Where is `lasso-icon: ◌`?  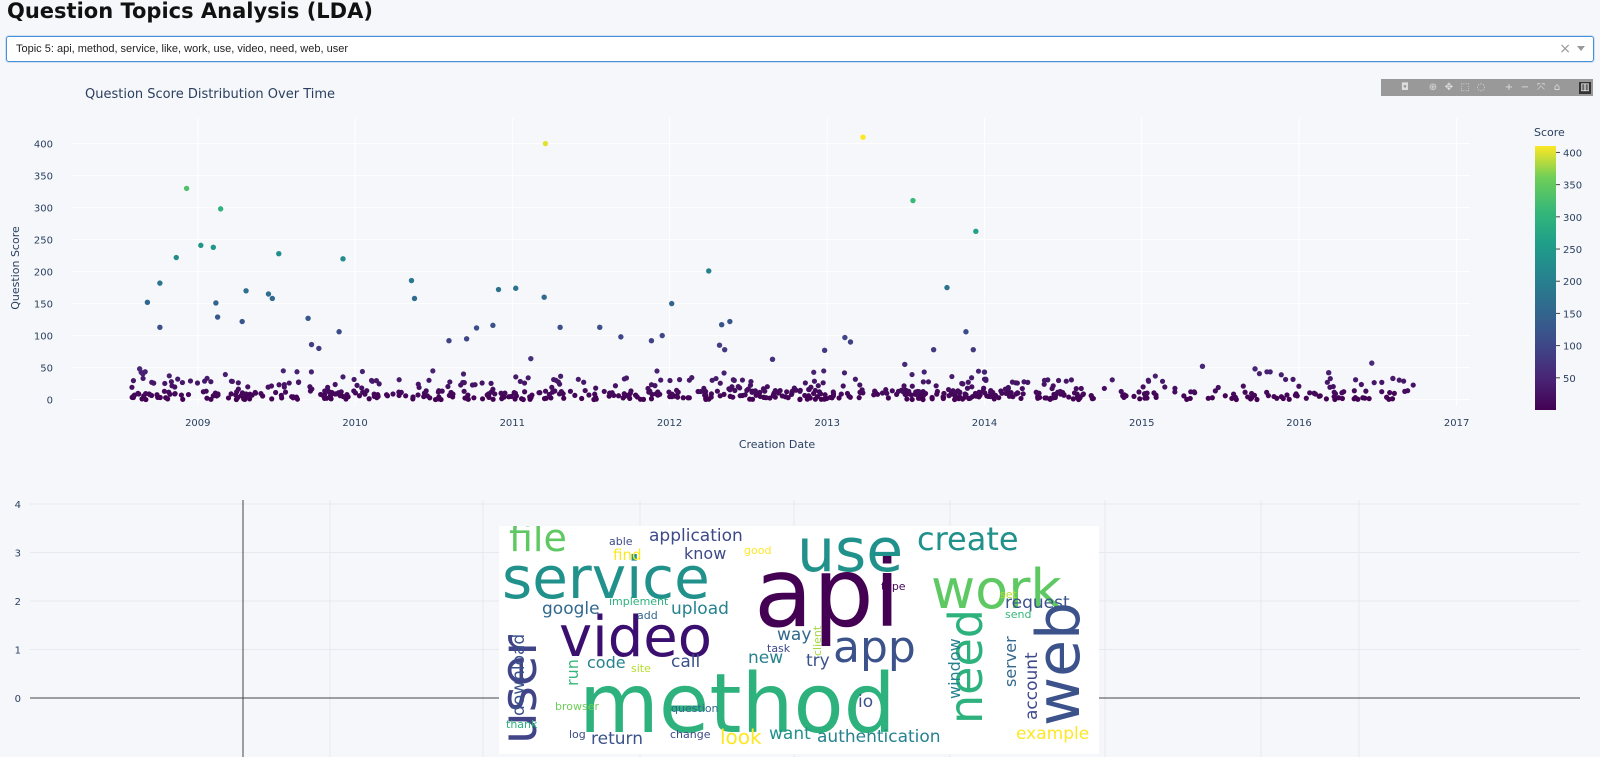 lasso-icon: ◌ is located at coordinates (1481, 87).